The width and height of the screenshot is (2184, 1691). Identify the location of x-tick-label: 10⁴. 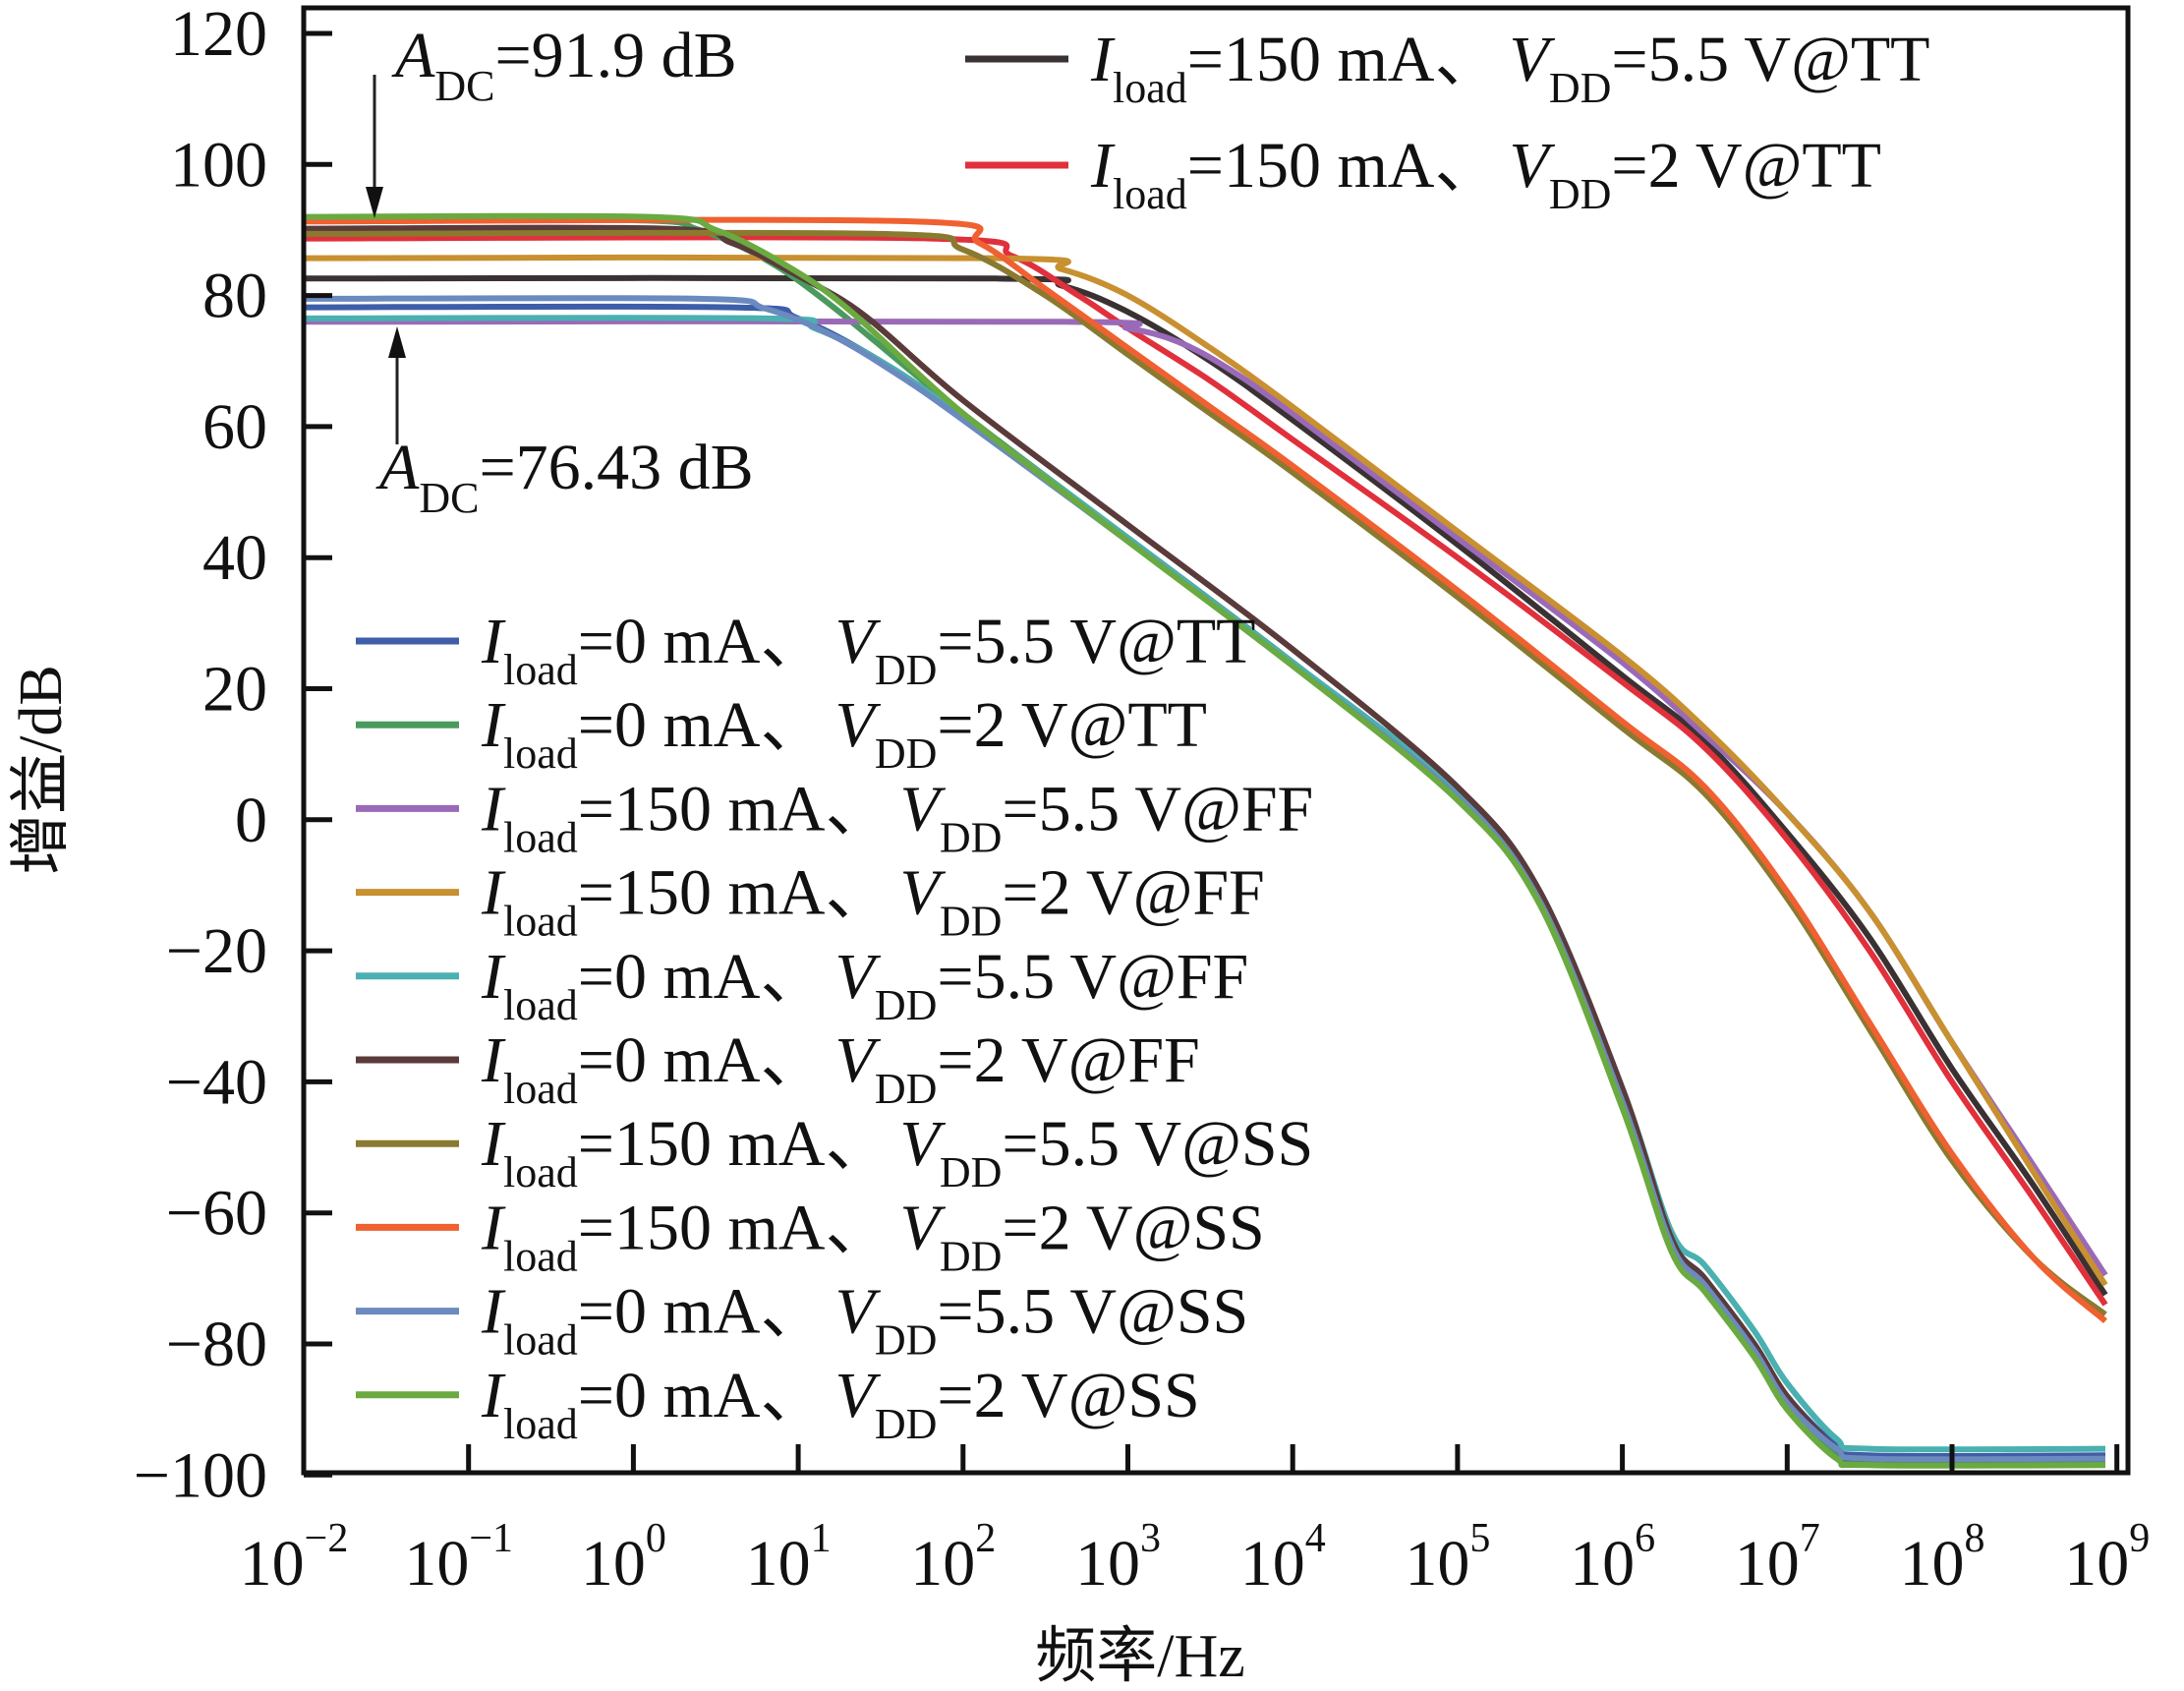
(1283, 1558).